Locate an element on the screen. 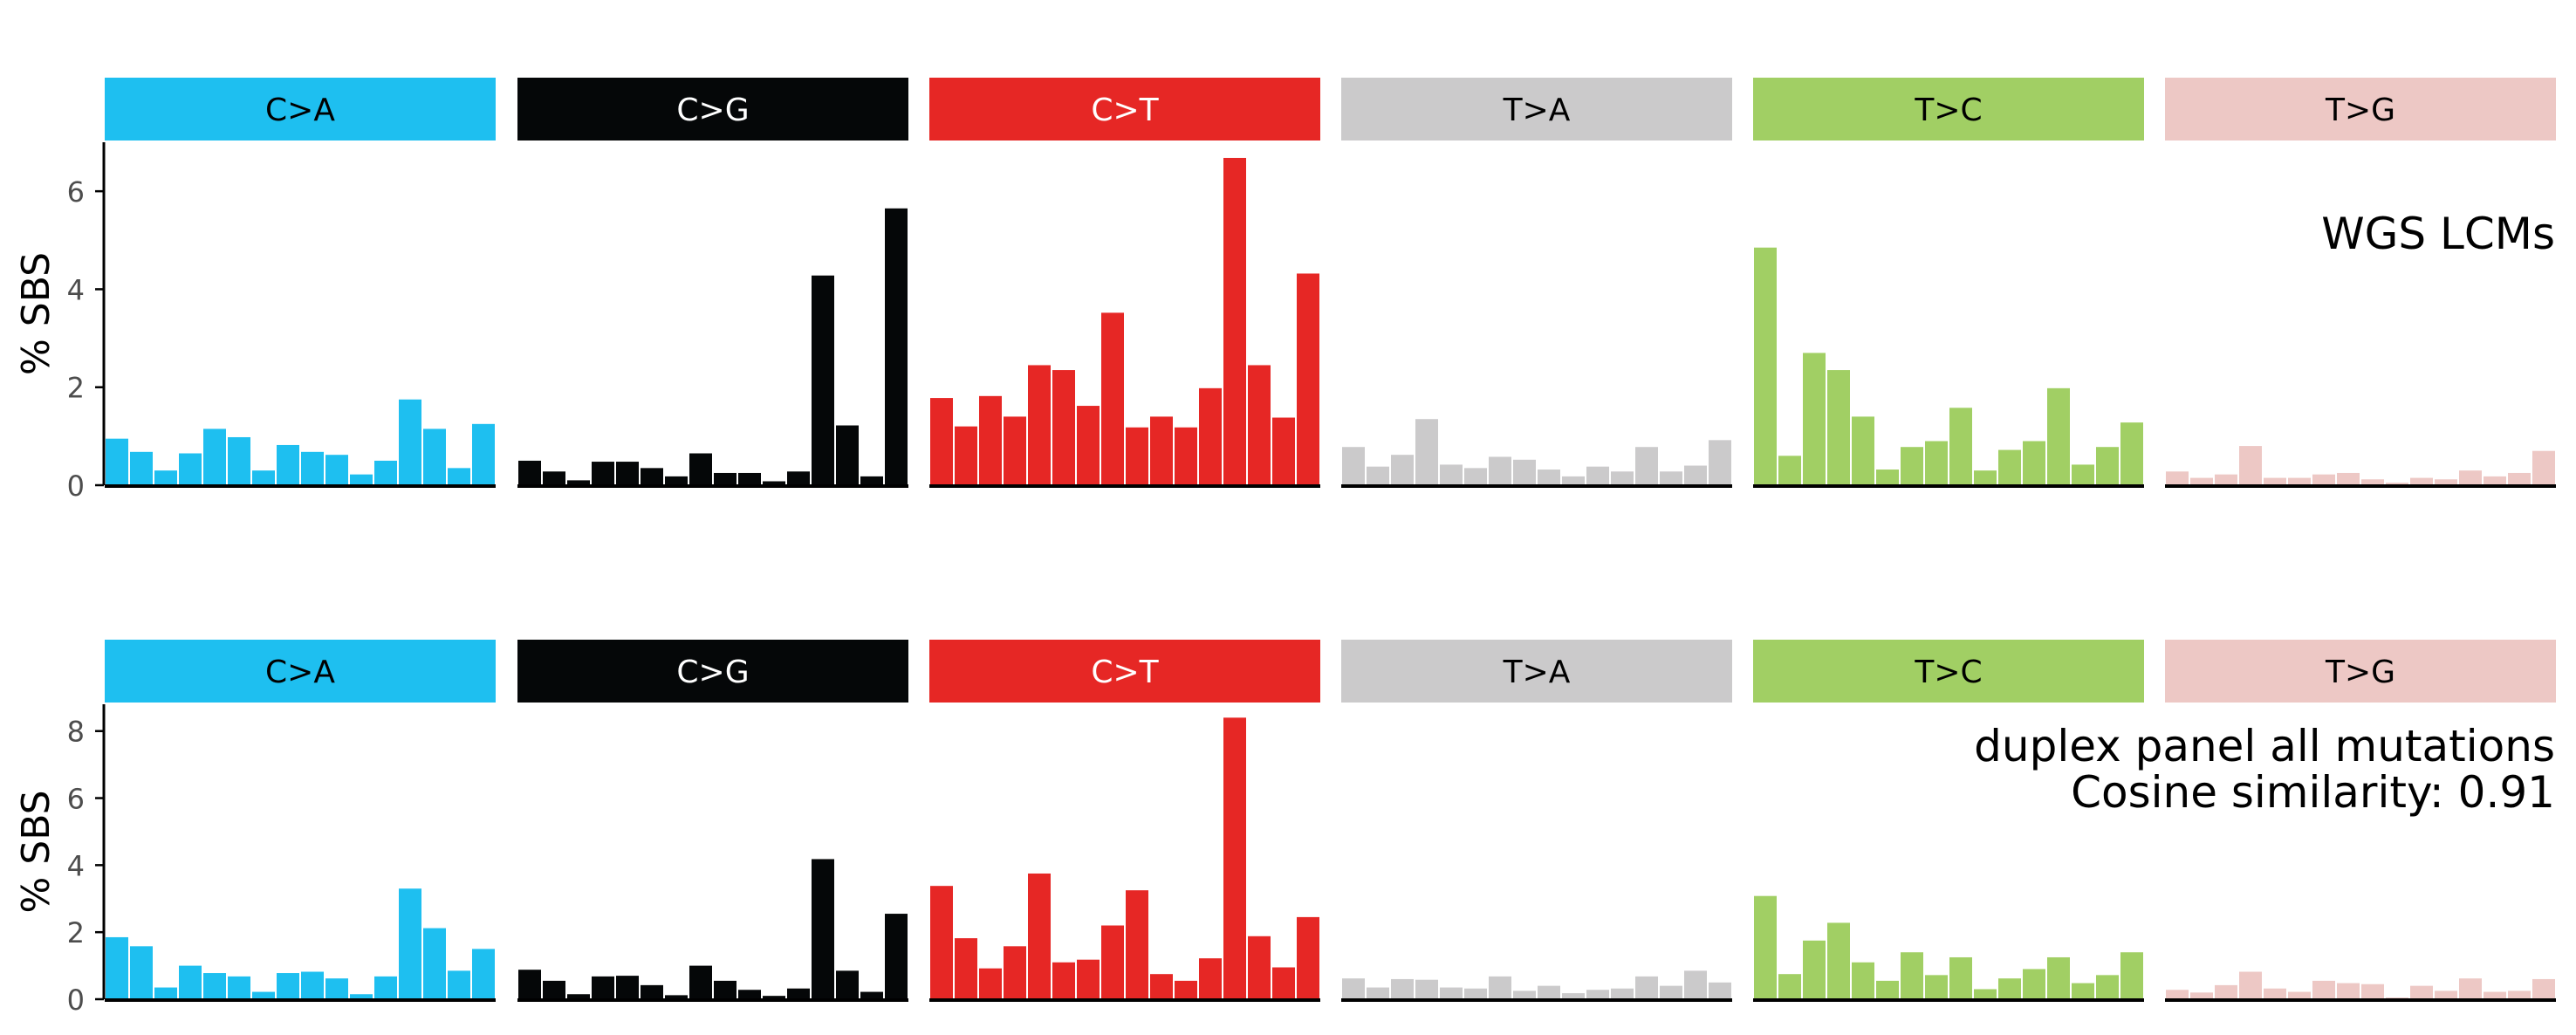 This screenshot has width=2576, height=1035. y-tick-label: 4 is located at coordinates (76, 289).